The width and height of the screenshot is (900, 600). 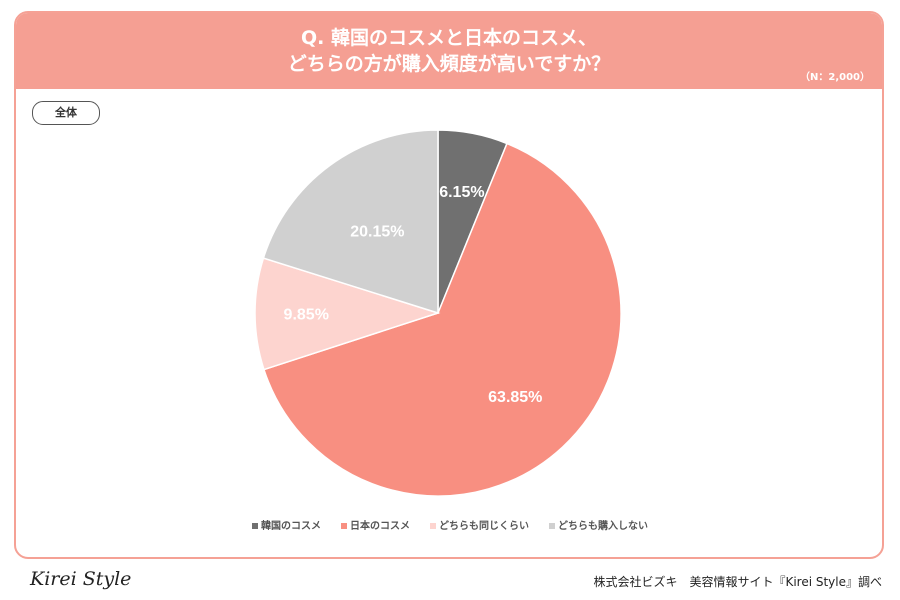 I want to click on chart-title: Q. 韓国のコスメと日本のコスメ、 どちらの方が購入頻度が高いですか？, so click(x=449, y=51).